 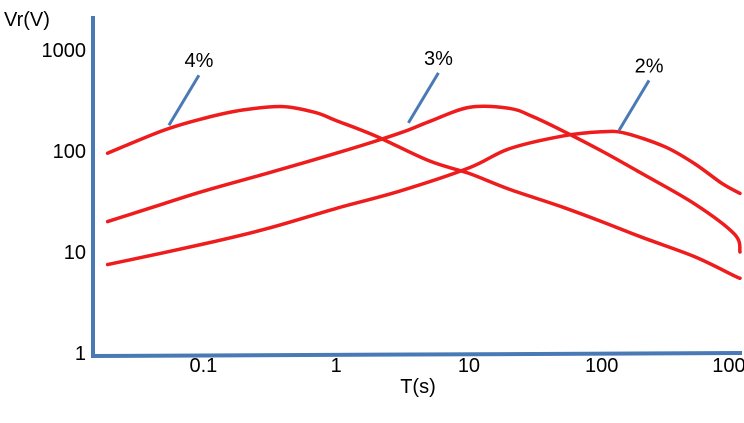 What do you see at coordinates (203, 366) in the screenshot?
I see `x-tick-label: 0.1` at bounding box center [203, 366].